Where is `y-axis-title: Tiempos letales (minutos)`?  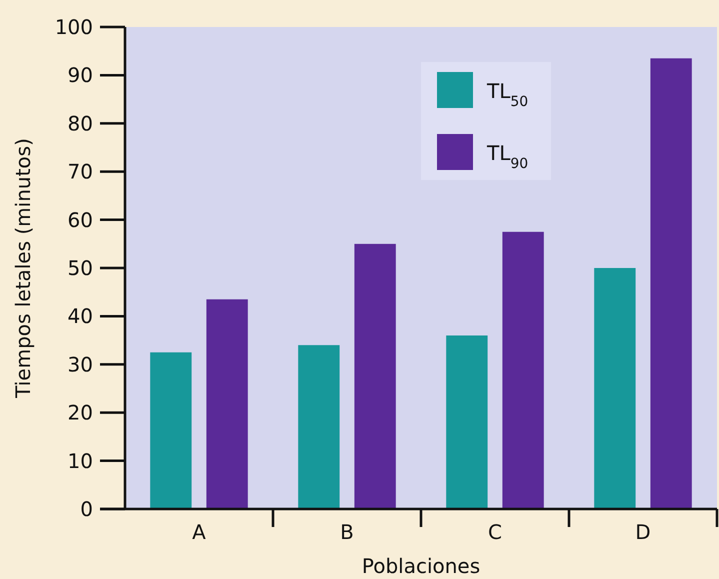
y-axis-title: Tiempos letales (minutos) is located at coordinates (23, 268).